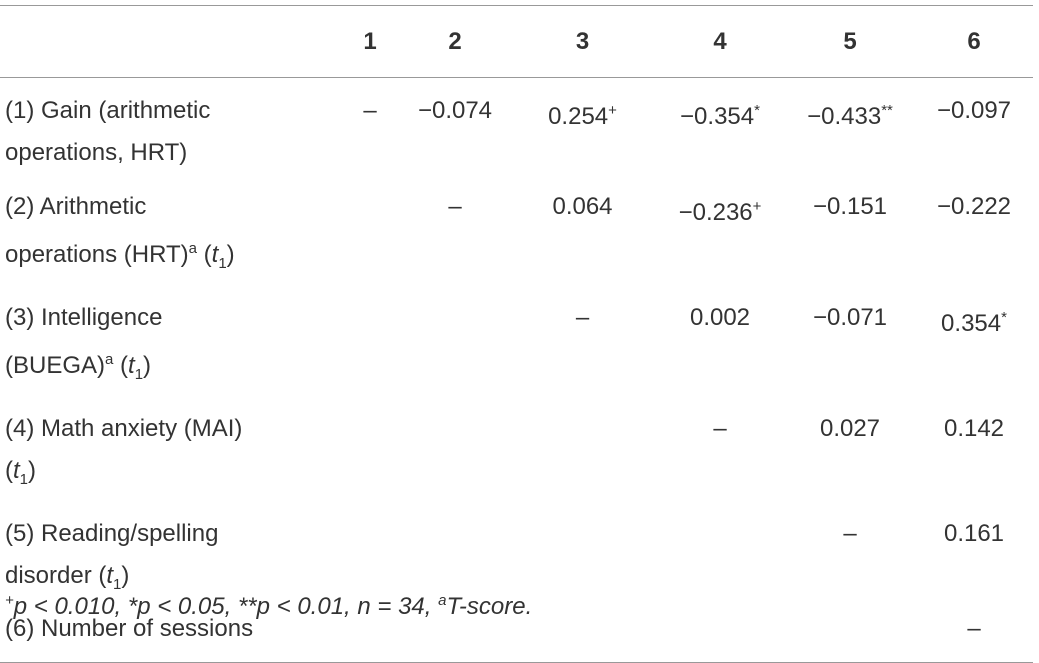 Image resolution: width=1039 pixels, height=663 pixels. I want to click on row-label: (5) Reading/spelling disorder (t1), so click(170, 553).